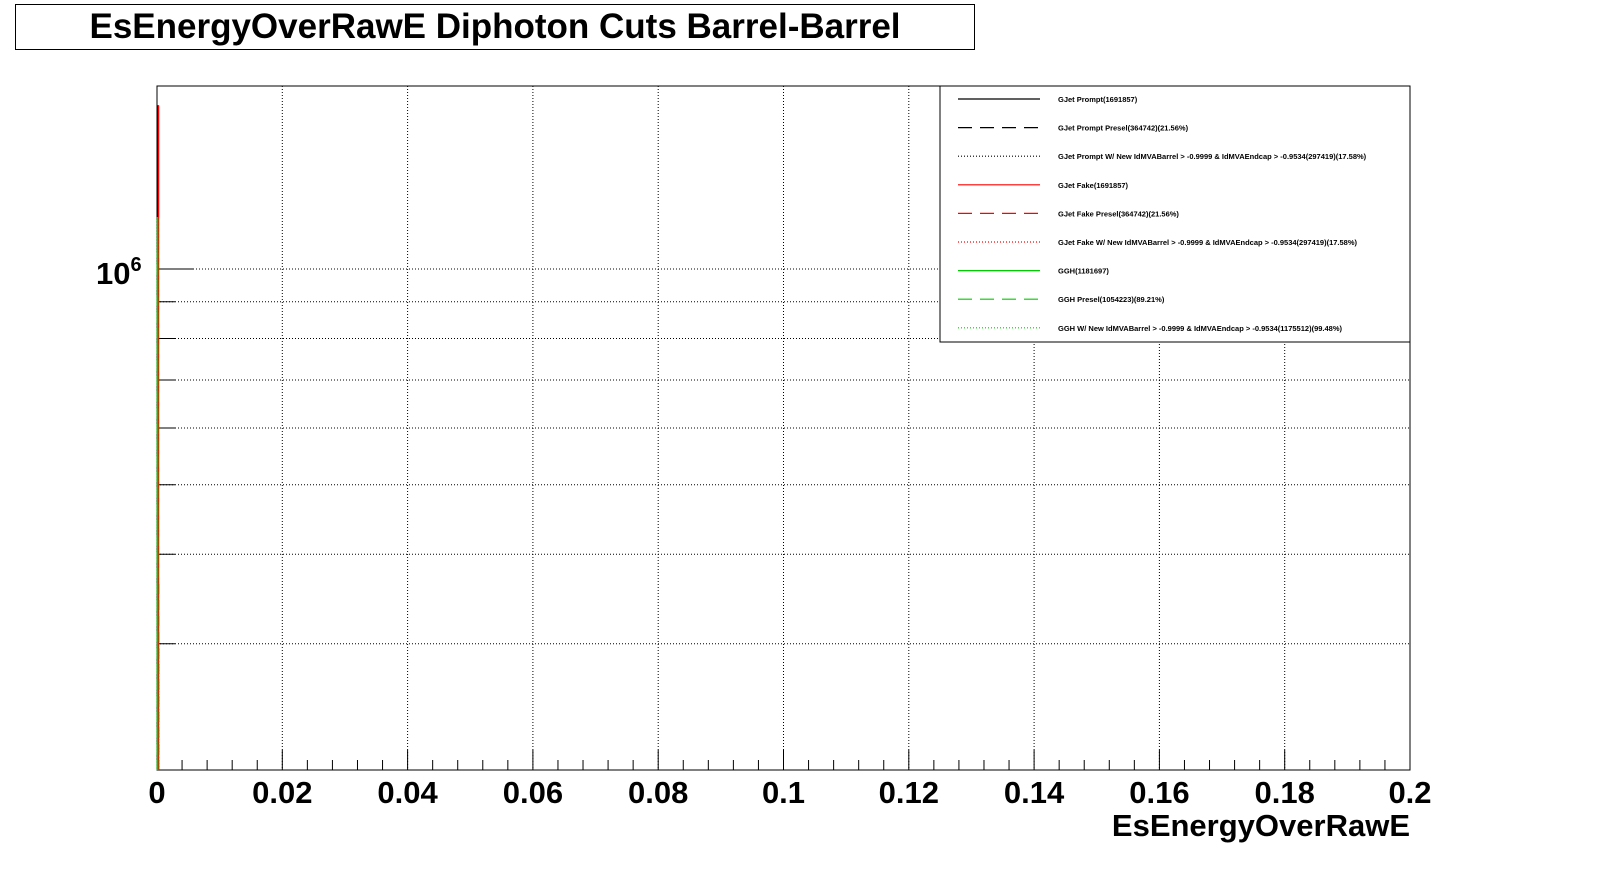 The height and width of the screenshot is (874, 1598). What do you see at coordinates (1123, 128) in the screenshot?
I see `legend-entry: GJet Prompt Presel(364742)(21.56%)` at bounding box center [1123, 128].